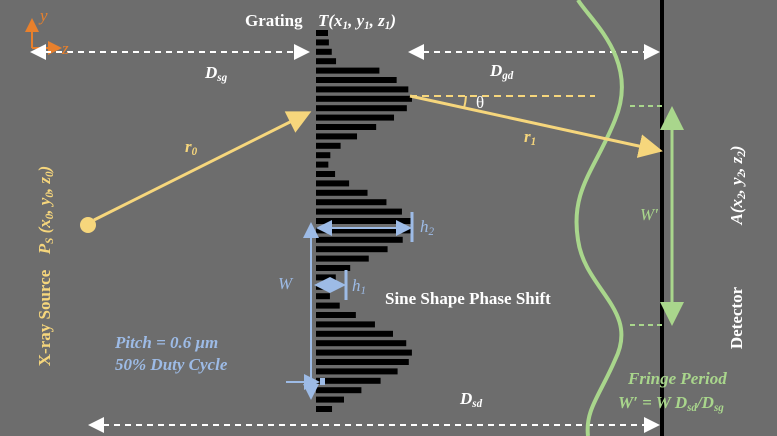  I want to click on fringe-label: Fringe Period, so click(677, 378).